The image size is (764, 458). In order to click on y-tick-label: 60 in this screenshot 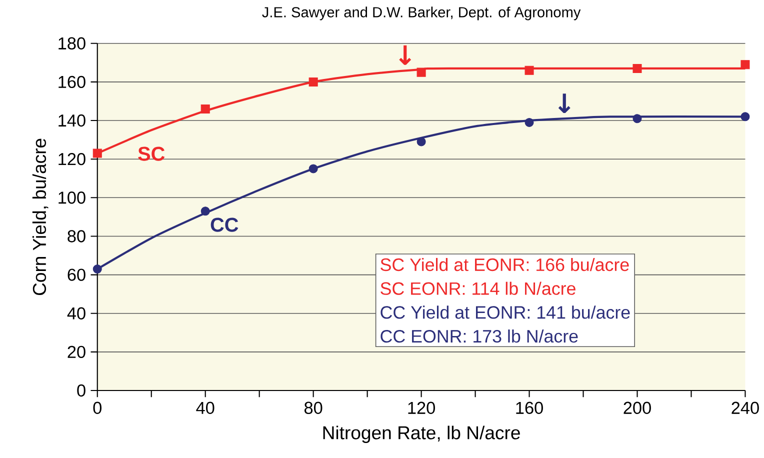, I will do `click(77, 274)`.